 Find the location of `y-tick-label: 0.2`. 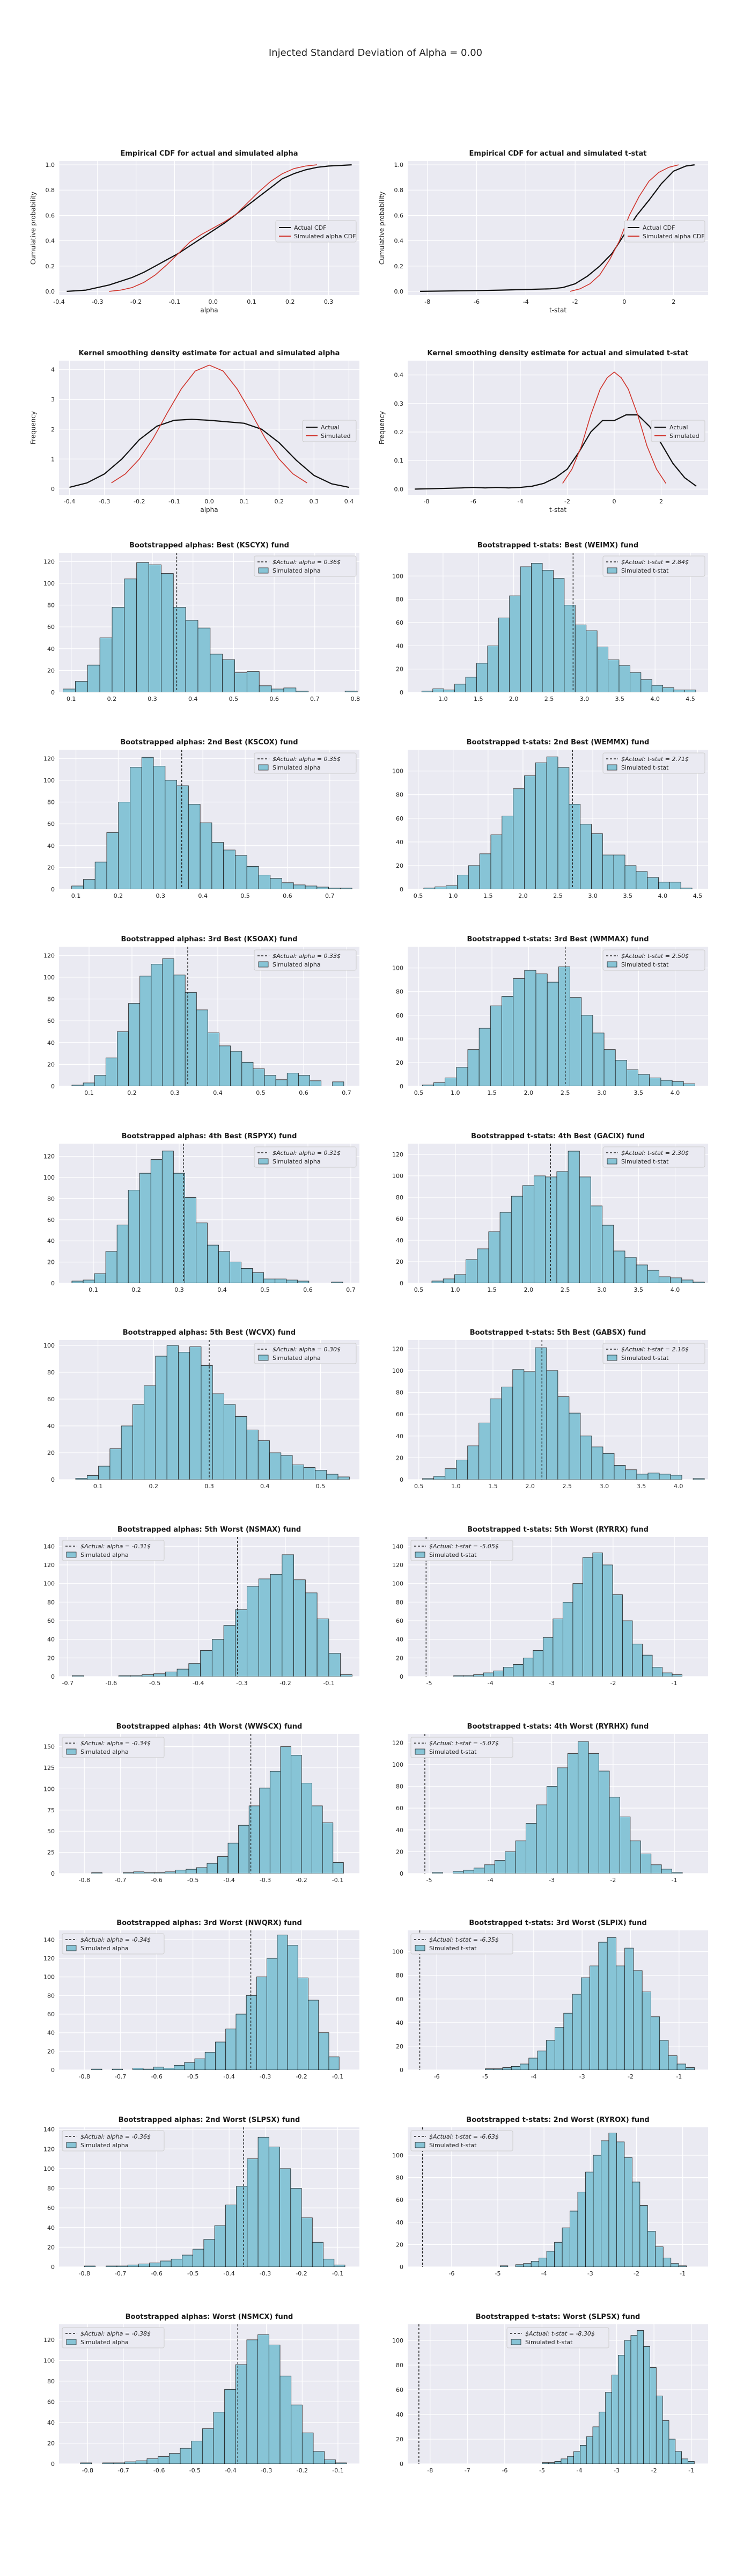

y-tick-label: 0.2 is located at coordinates (50, 266).